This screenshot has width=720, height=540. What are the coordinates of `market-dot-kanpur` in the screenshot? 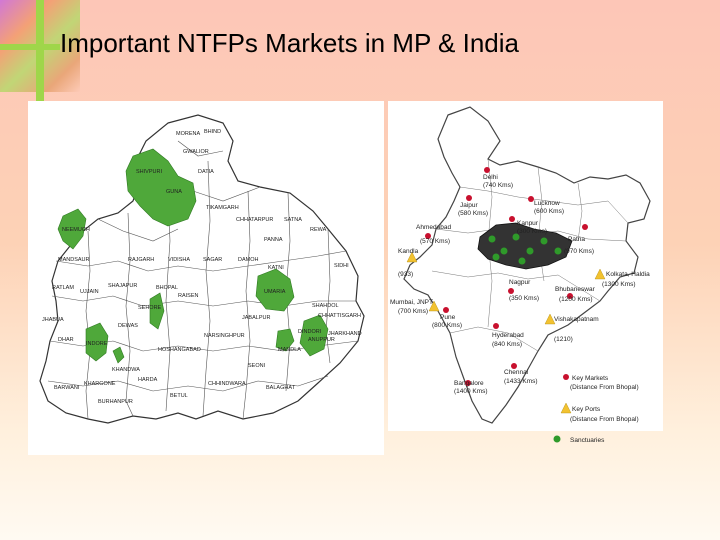 It's located at (512, 219).